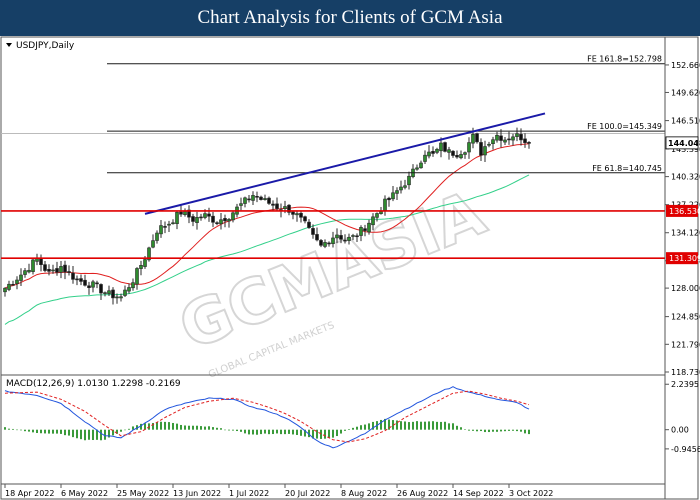 The image size is (700, 500). Describe the element at coordinates (29, 493) in the screenshot. I see `time-tick-label: 18 Apr 2022` at that location.